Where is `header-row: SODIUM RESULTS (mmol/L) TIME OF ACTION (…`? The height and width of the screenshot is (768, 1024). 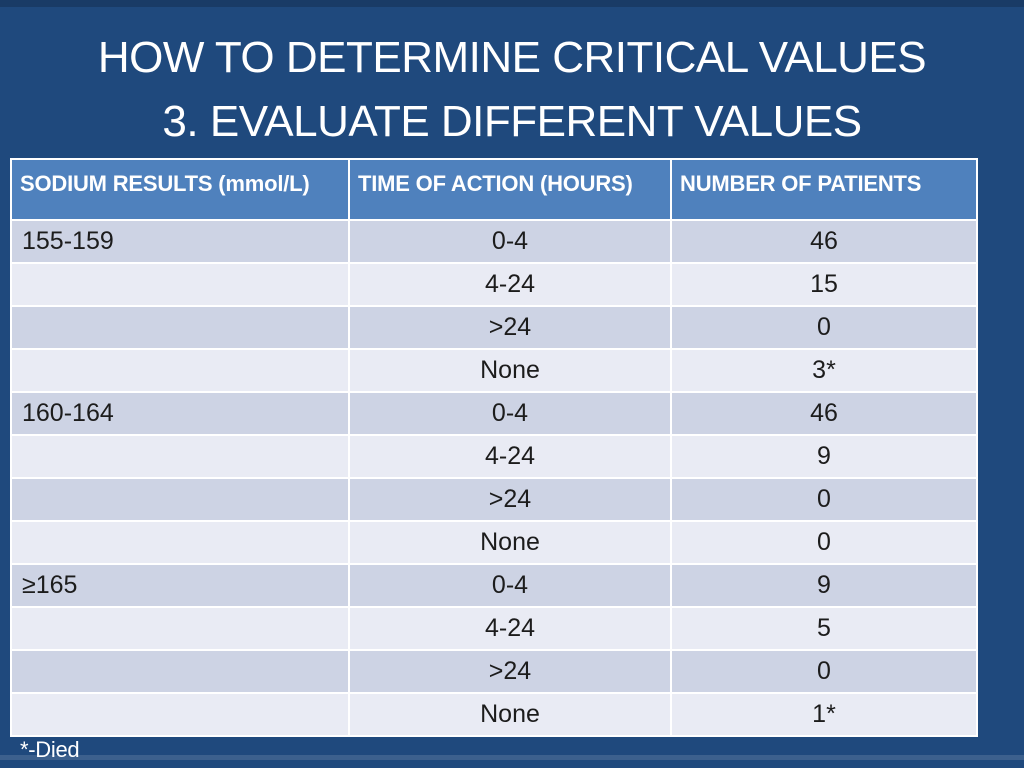
header-row: SODIUM RESULTS (mmol/L) TIME OF ACTION (… is located at coordinates (494, 189).